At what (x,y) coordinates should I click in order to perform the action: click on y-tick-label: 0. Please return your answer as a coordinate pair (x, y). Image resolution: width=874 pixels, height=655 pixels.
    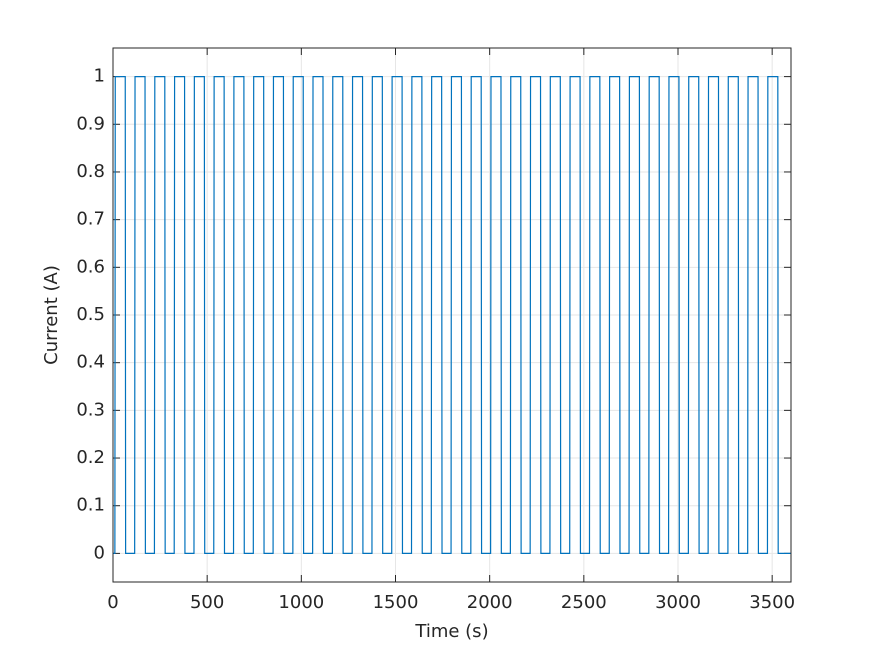
    Looking at the image, I should click on (99, 552).